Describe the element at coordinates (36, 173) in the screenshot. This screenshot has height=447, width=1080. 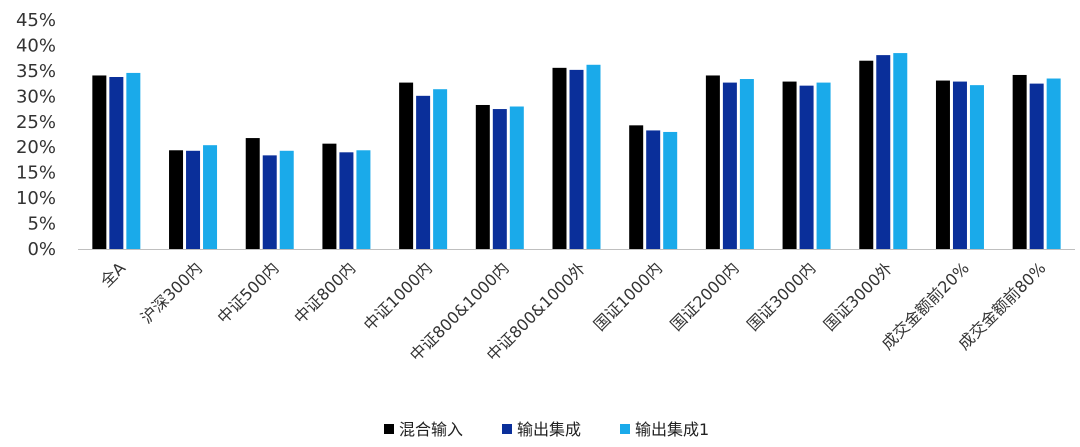
I see `y-tick-label: 15%` at that location.